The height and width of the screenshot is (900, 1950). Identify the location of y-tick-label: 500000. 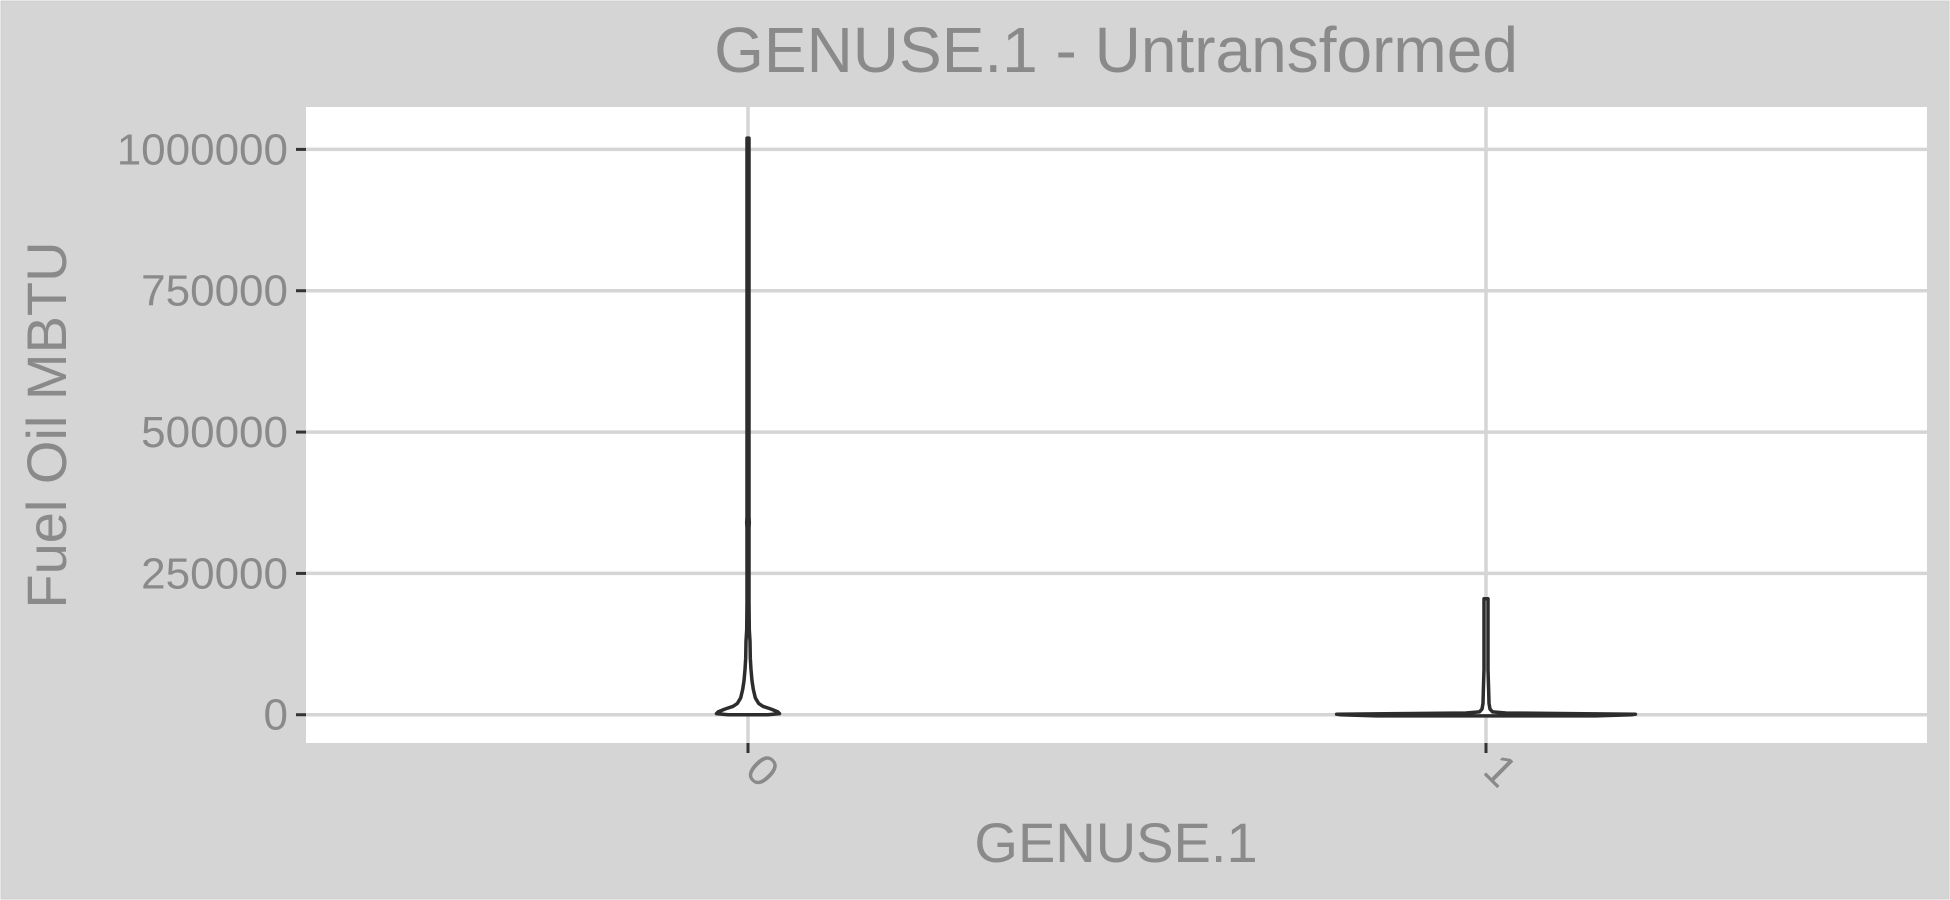
(214, 432).